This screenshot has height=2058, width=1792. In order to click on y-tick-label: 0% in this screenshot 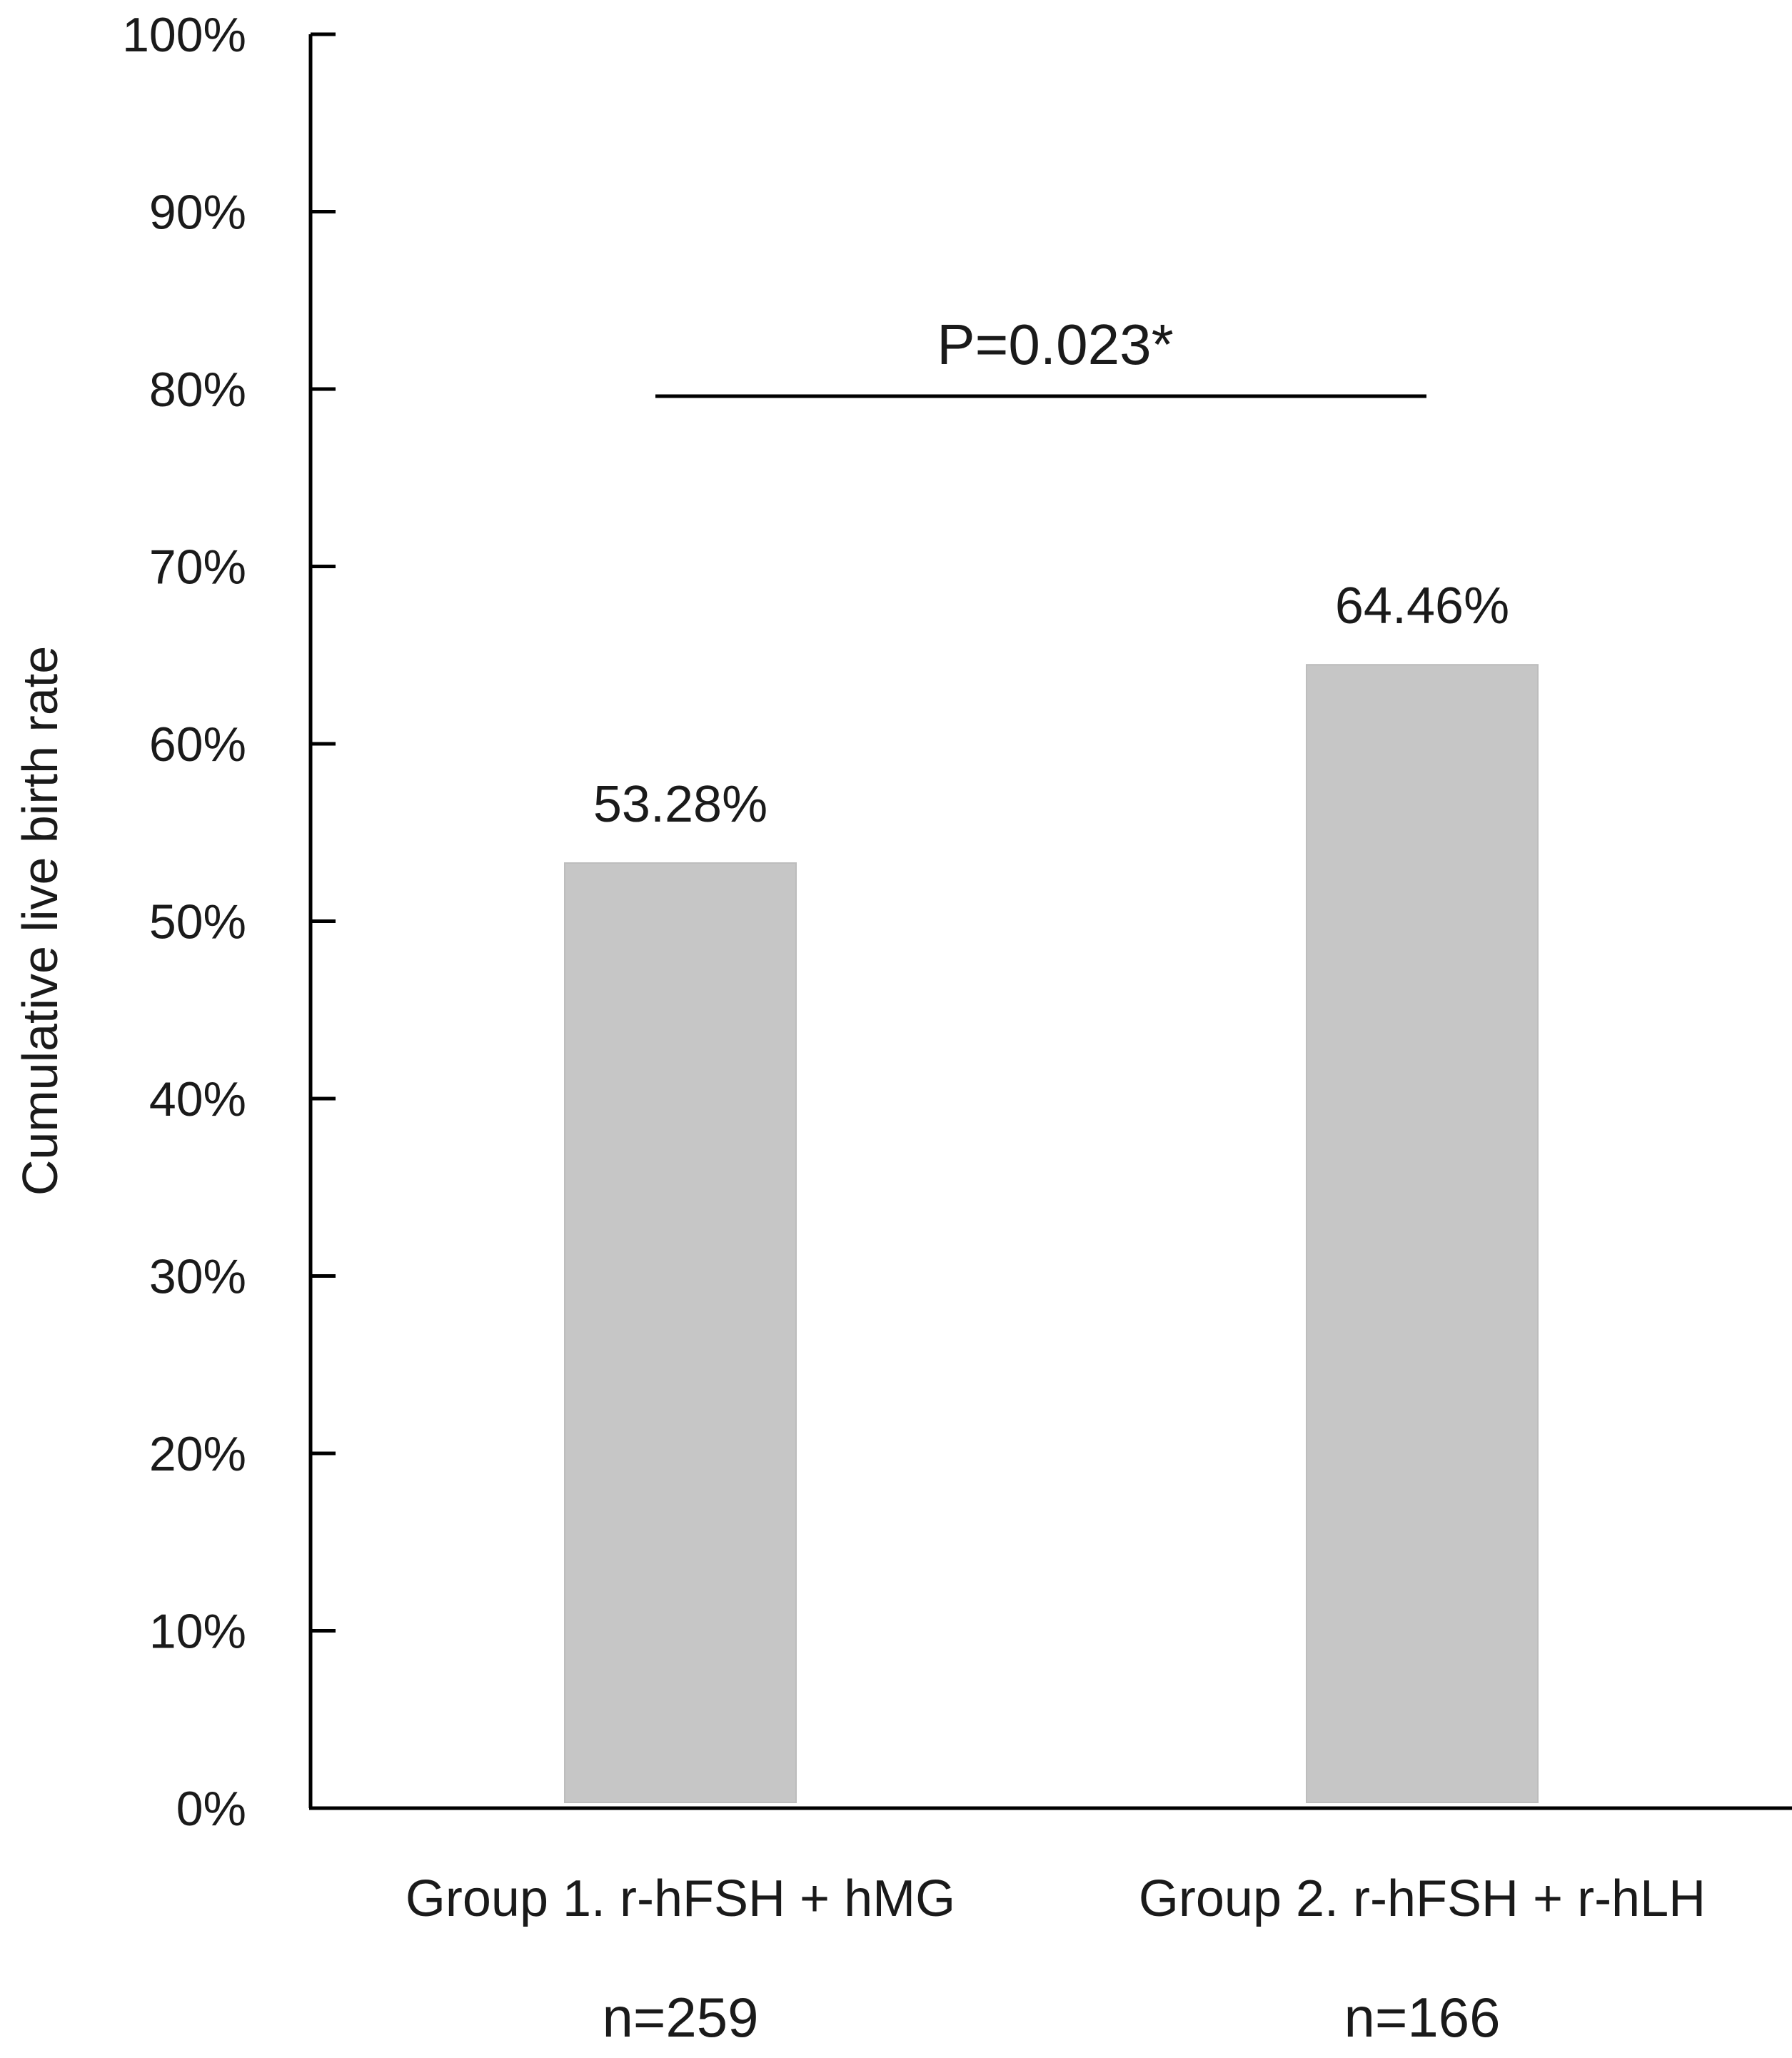, I will do `click(211, 1809)`.